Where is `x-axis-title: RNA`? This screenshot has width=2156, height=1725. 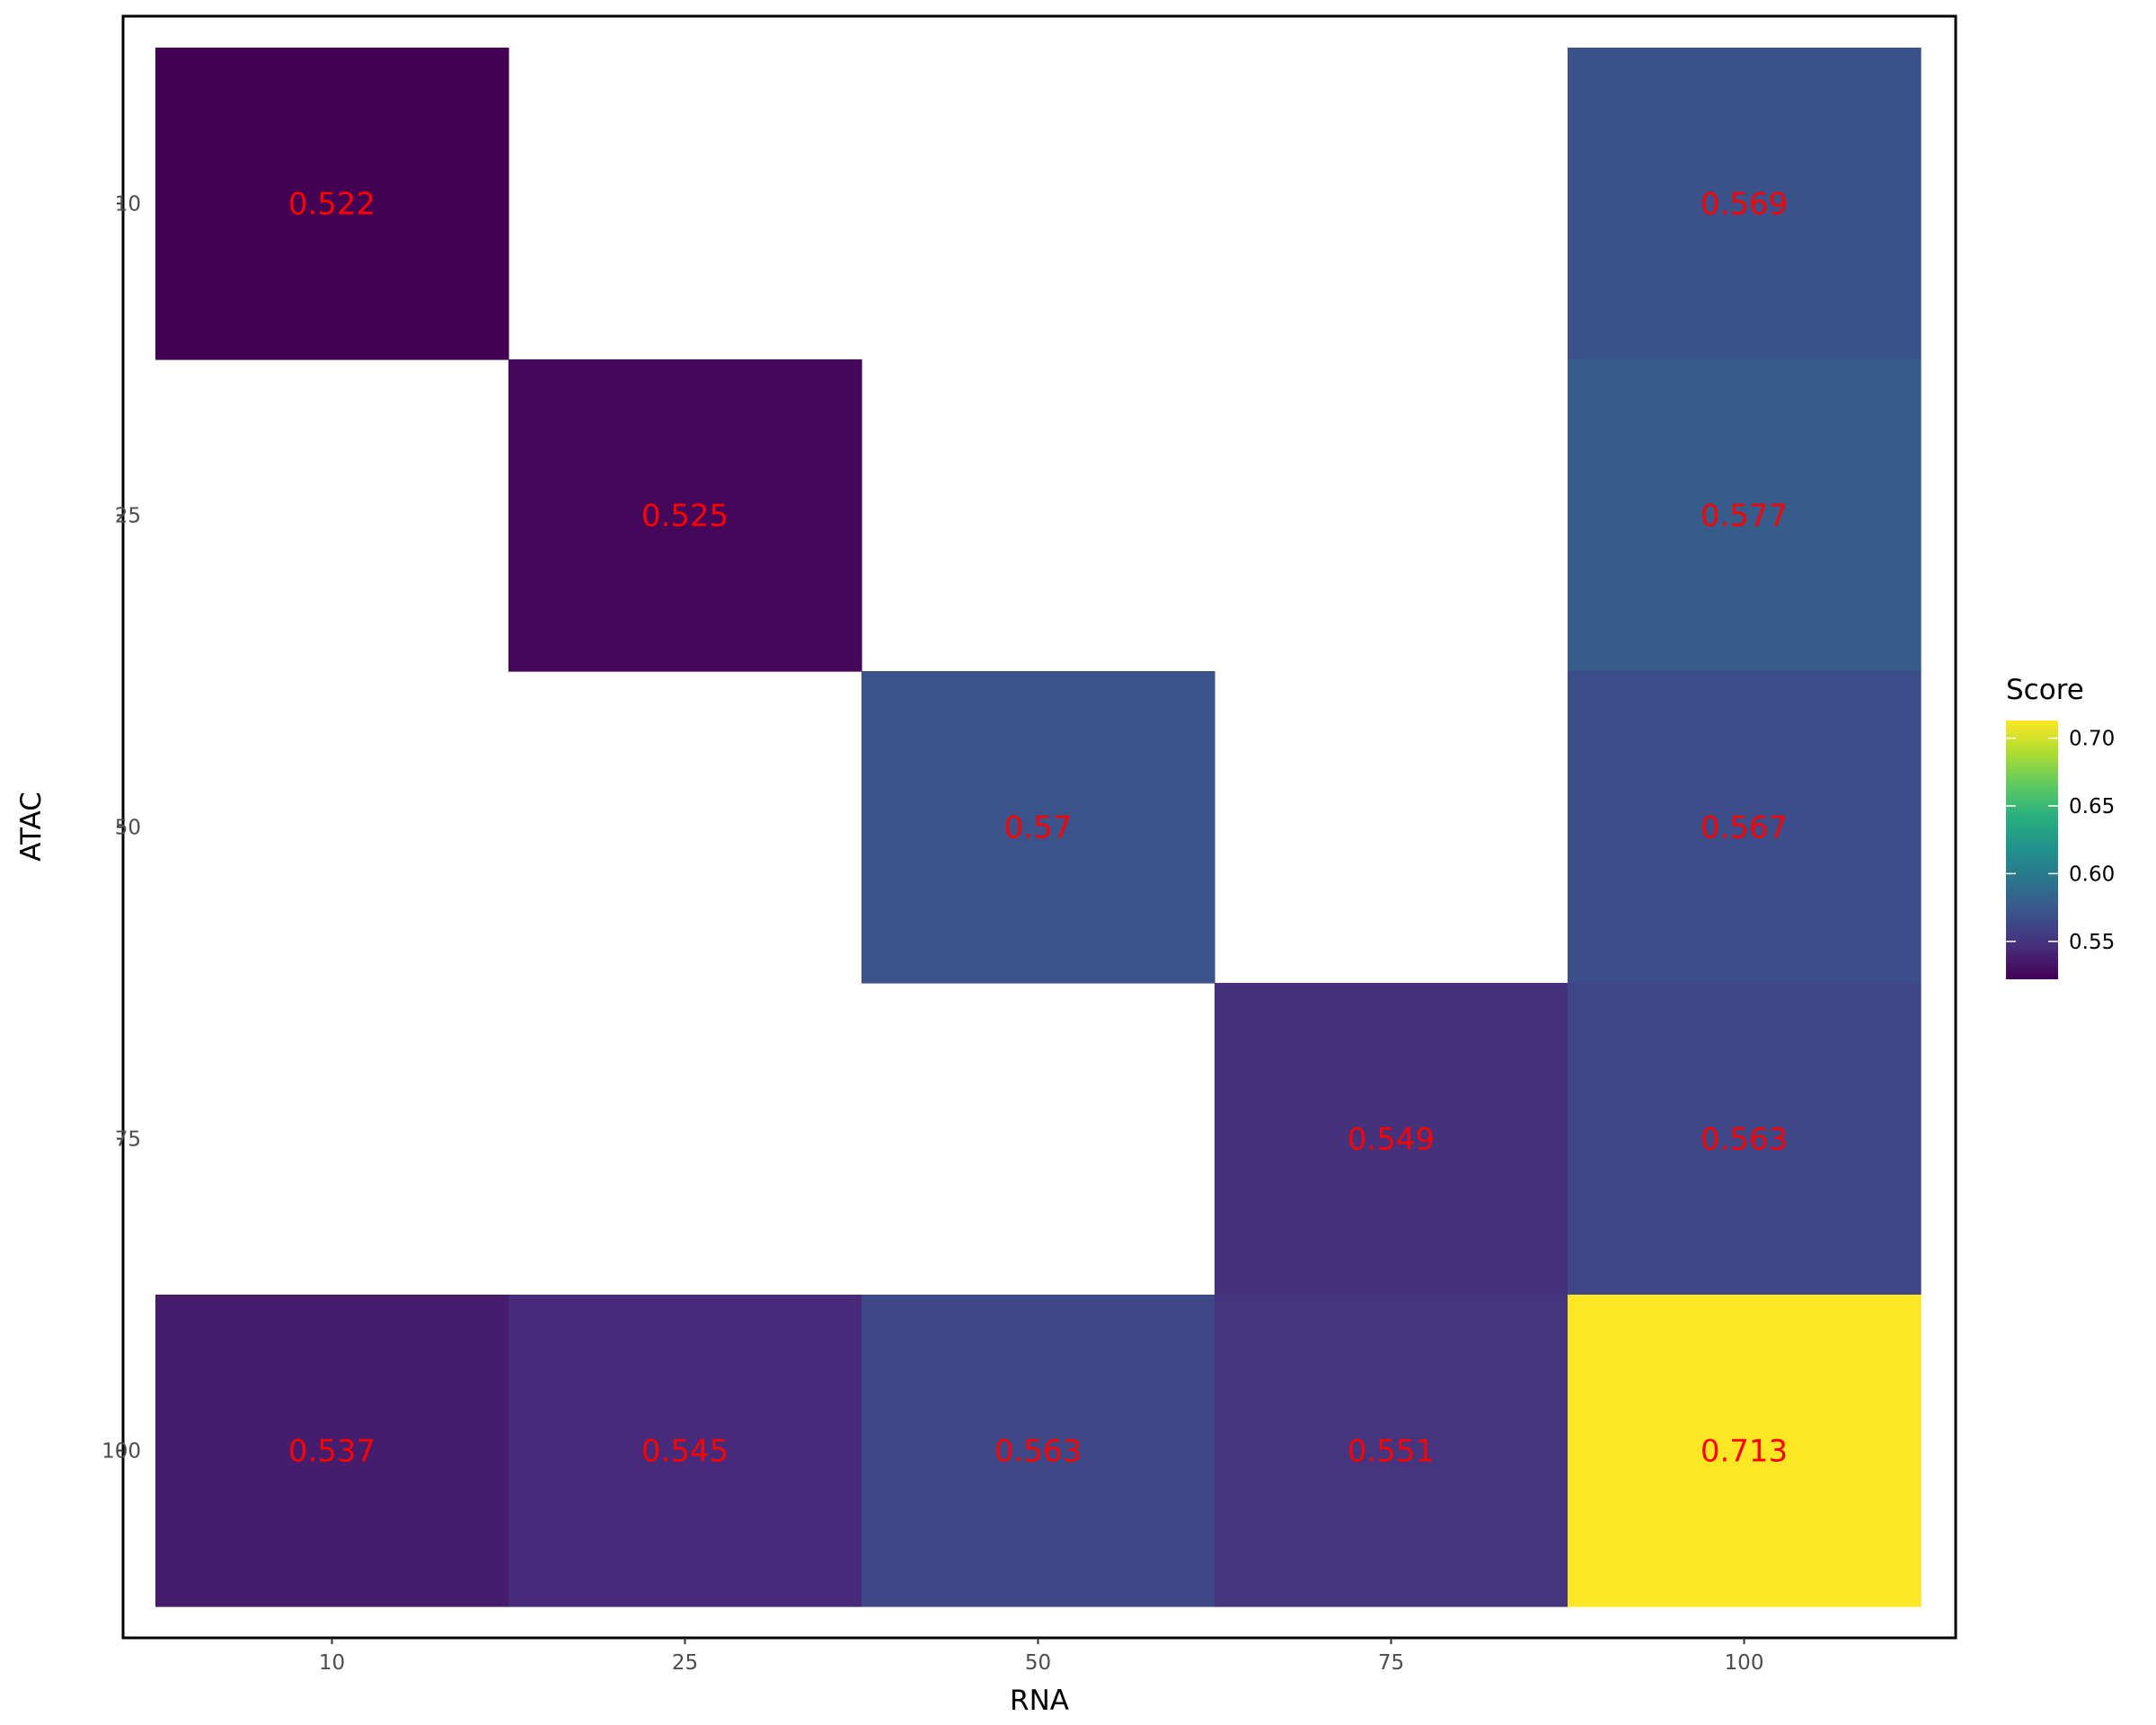
x-axis-title: RNA is located at coordinates (1040, 1701).